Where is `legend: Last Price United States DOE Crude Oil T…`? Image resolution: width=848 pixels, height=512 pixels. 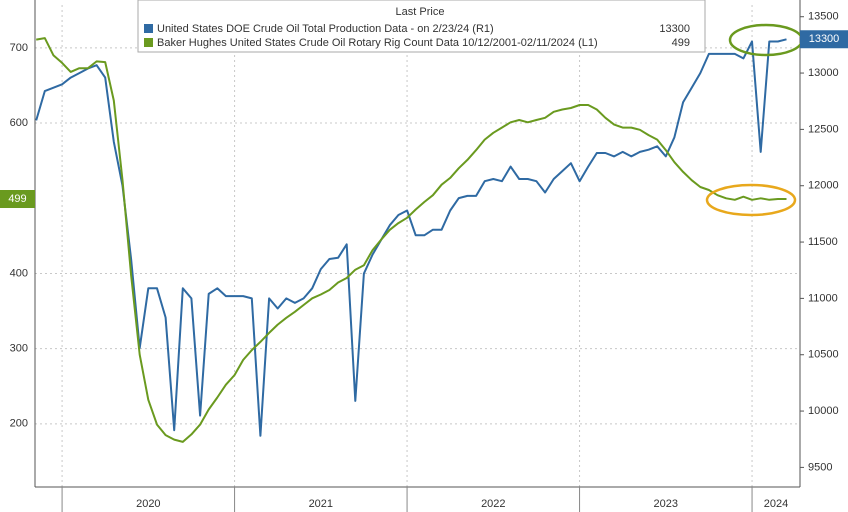 legend: Last Price United States DOE Crude Oil T… is located at coordinates (421, 26).